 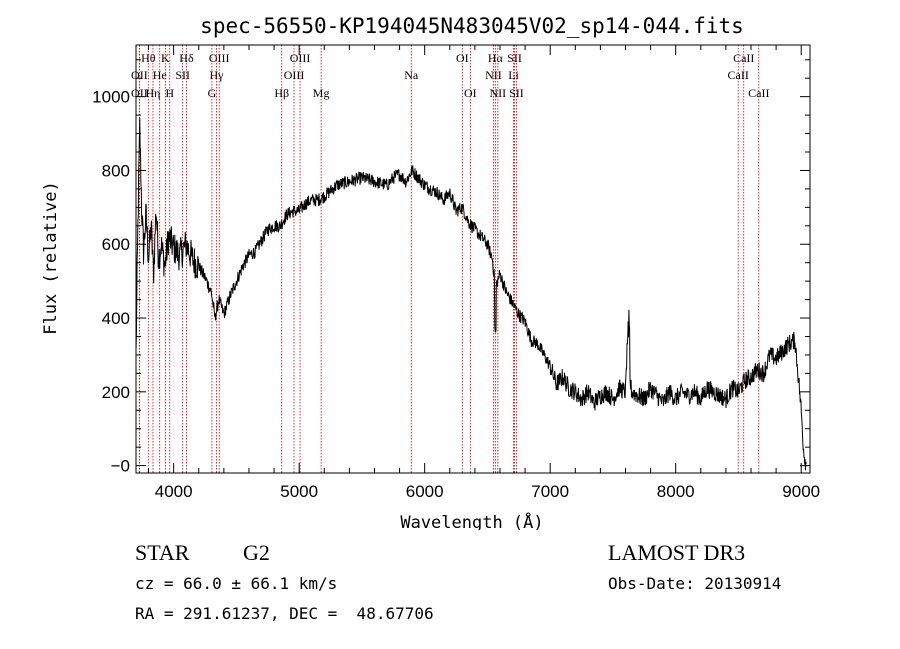 What do you see at coordinates (169, 93) in the screenshot?
I see `emission-line-label: H` at bounding box center [169, 93].